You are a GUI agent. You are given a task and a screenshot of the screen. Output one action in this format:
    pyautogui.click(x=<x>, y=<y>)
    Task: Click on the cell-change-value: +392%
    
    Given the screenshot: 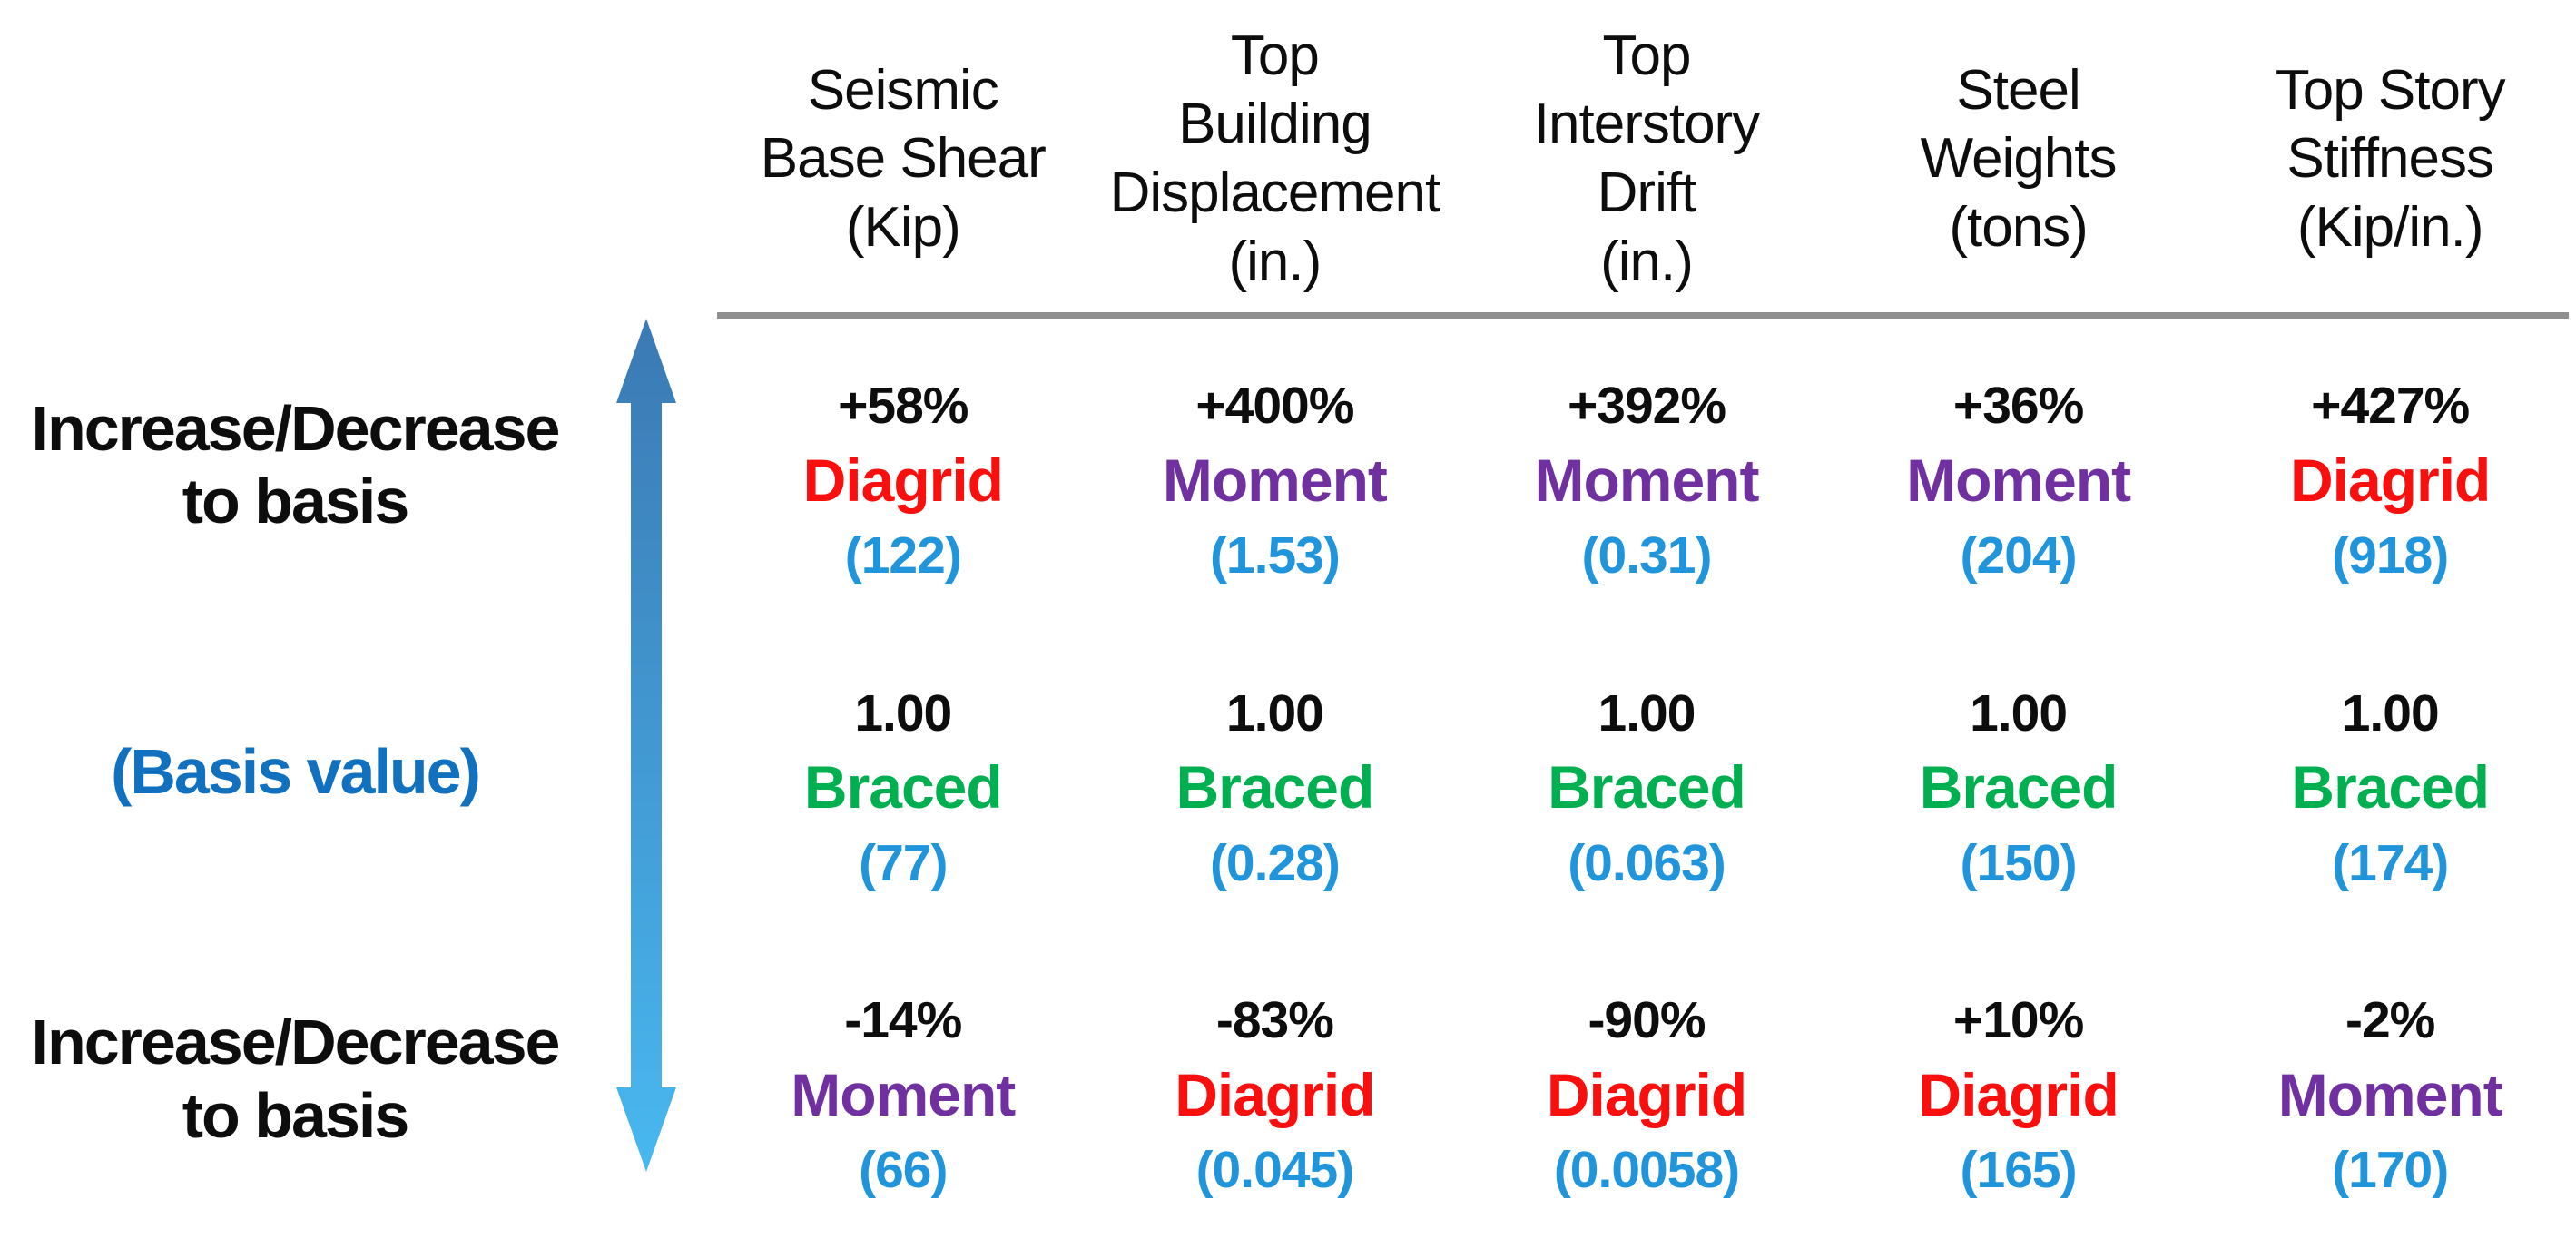 What is the action you would take?
    pyautogui.click(x=1646, y=406)
    